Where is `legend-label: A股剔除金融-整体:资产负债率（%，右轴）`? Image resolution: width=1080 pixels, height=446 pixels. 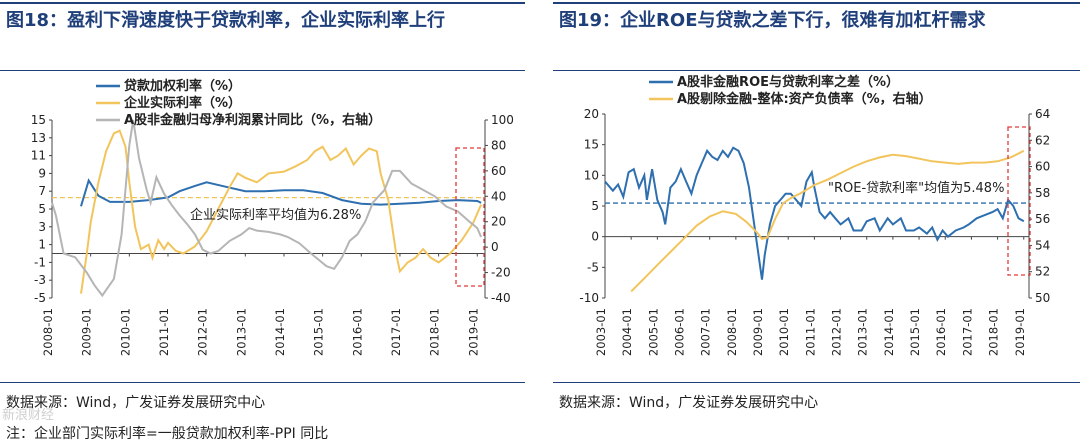 legend-label: A股剔除金融-整体:资产负债率（%，右轴） is located at coordinates (804, 99).